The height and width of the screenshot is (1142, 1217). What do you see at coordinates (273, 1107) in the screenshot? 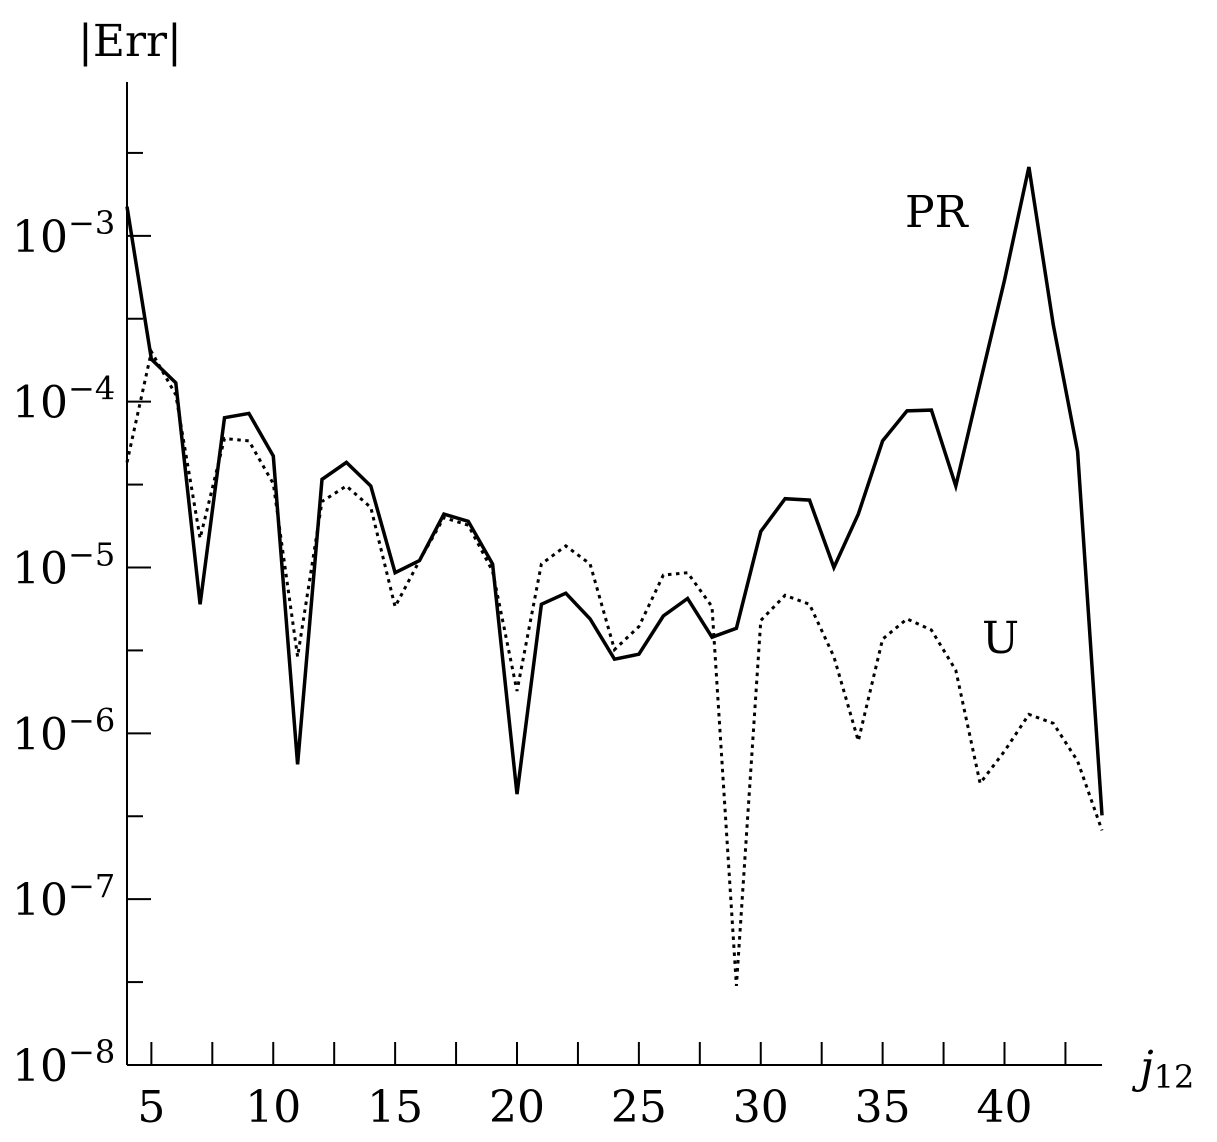
I see `x-tick-label: 10` at bounding box center [273, 1107].